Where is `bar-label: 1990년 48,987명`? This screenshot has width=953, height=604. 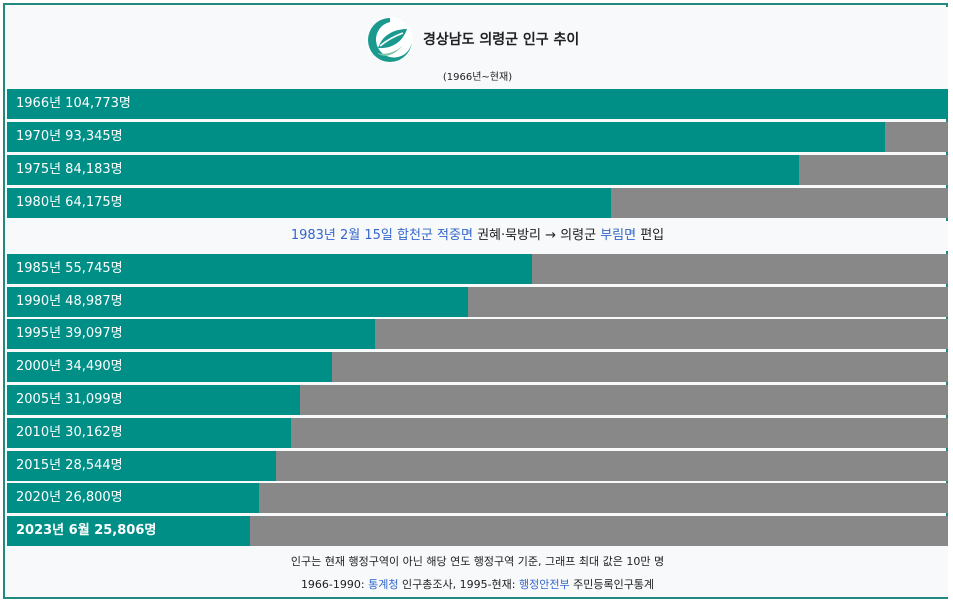
bar-label: 1990년 48,987명 is located at coordinates (69, 301).